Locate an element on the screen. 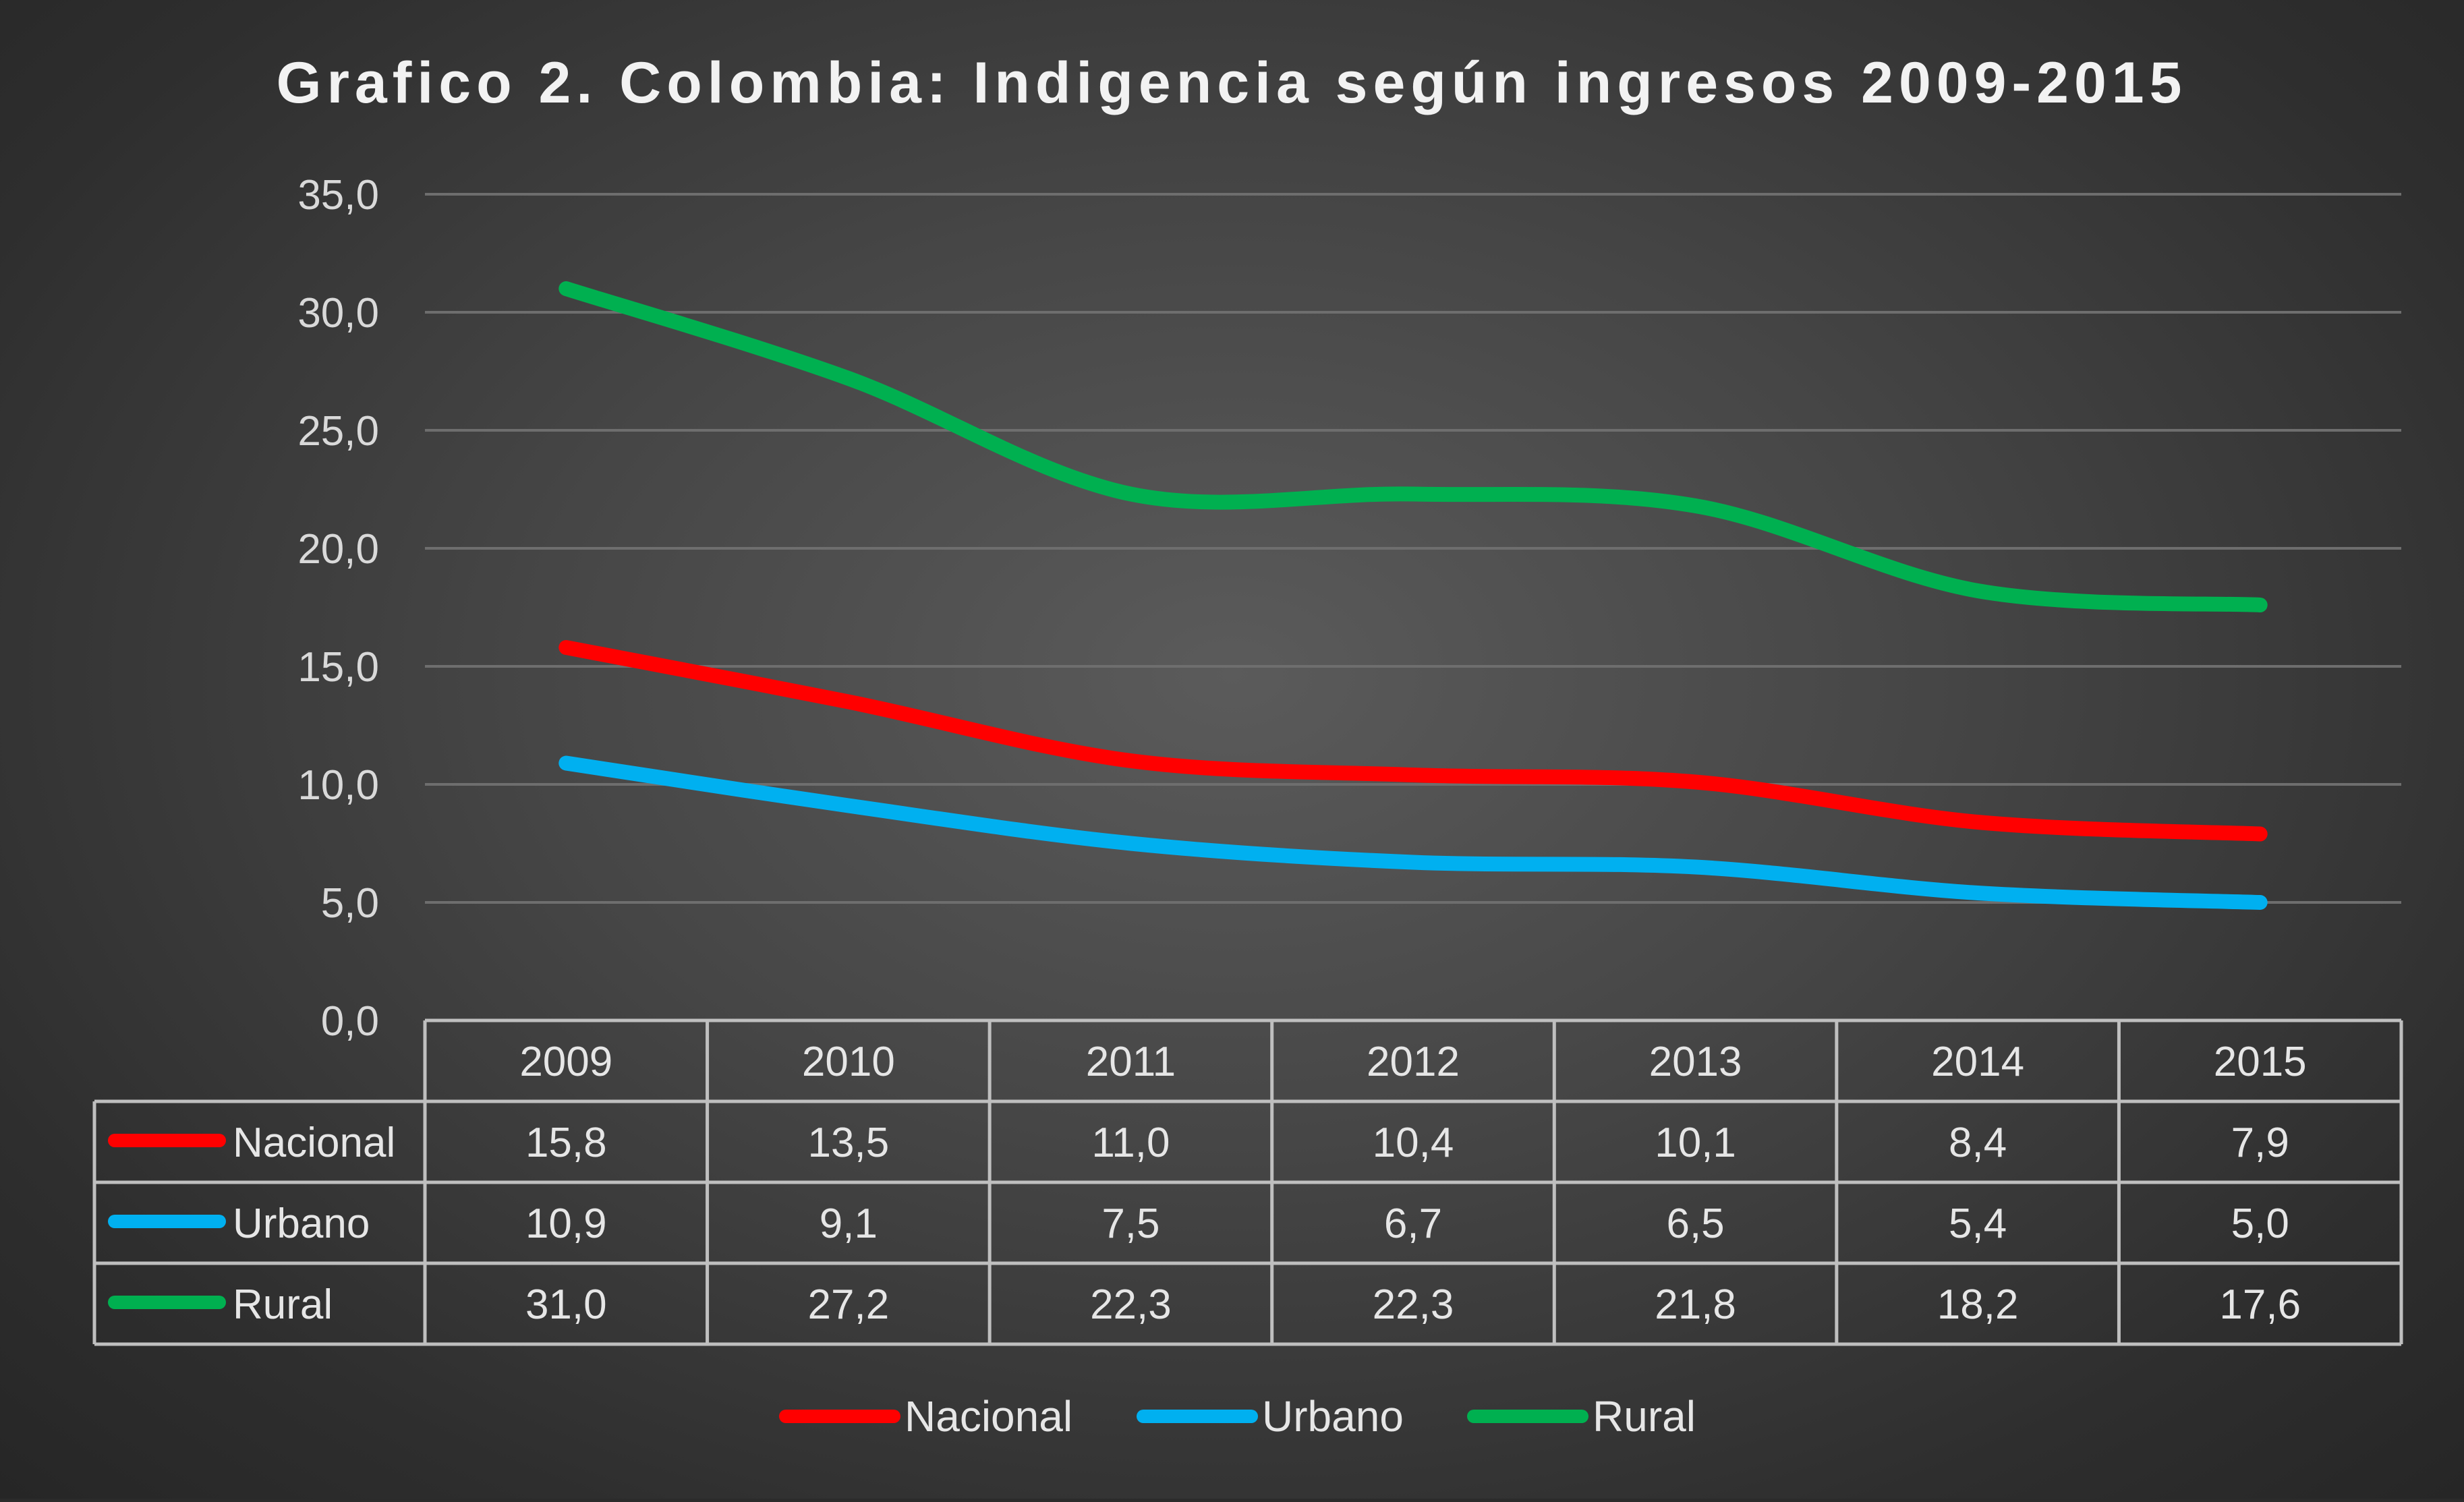 The height and width of the screenshot is (1502, 2464). data-label: 18,2 is located at coordinates (1978, 1304).